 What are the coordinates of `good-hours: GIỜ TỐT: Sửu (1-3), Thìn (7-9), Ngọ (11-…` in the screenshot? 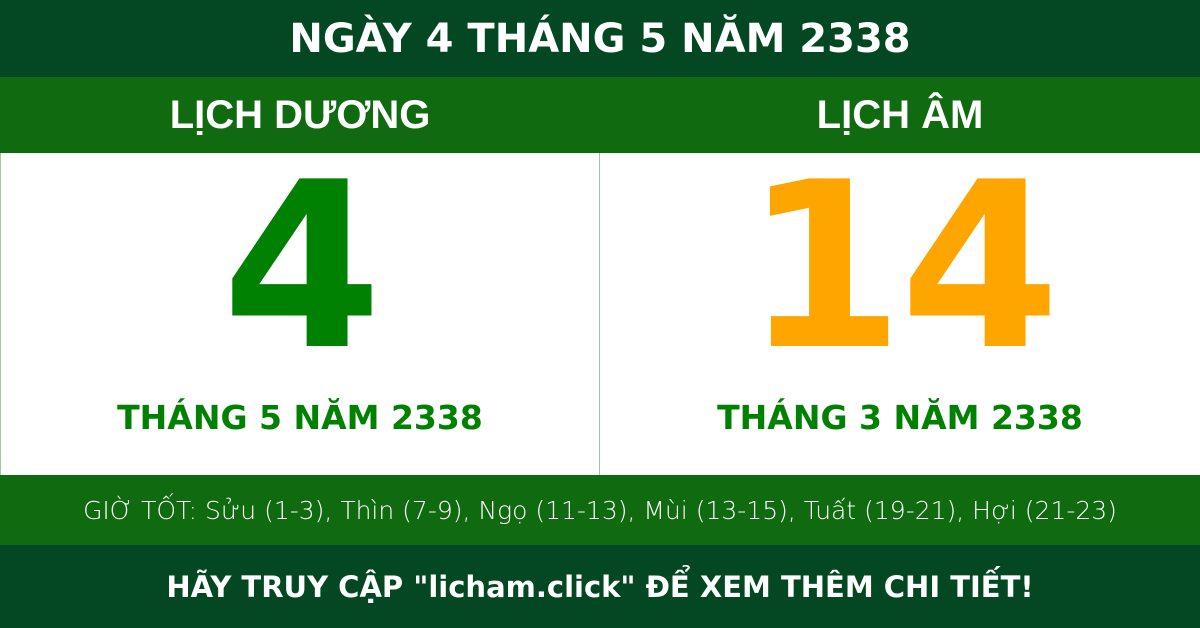 It's located at (600, 510).